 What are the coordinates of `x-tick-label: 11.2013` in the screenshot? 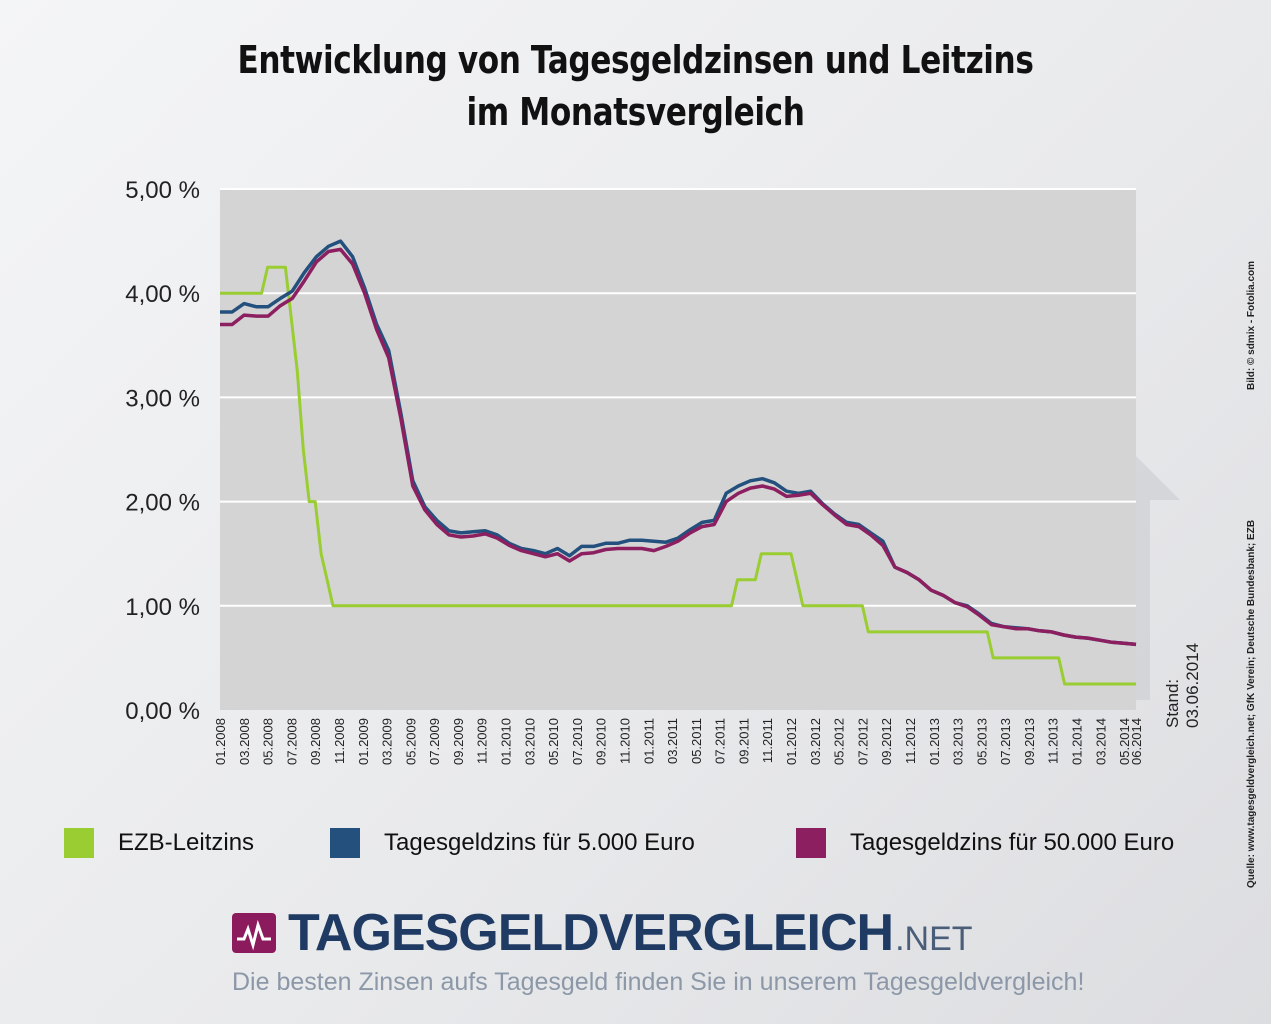 It's located at (1053, 741).